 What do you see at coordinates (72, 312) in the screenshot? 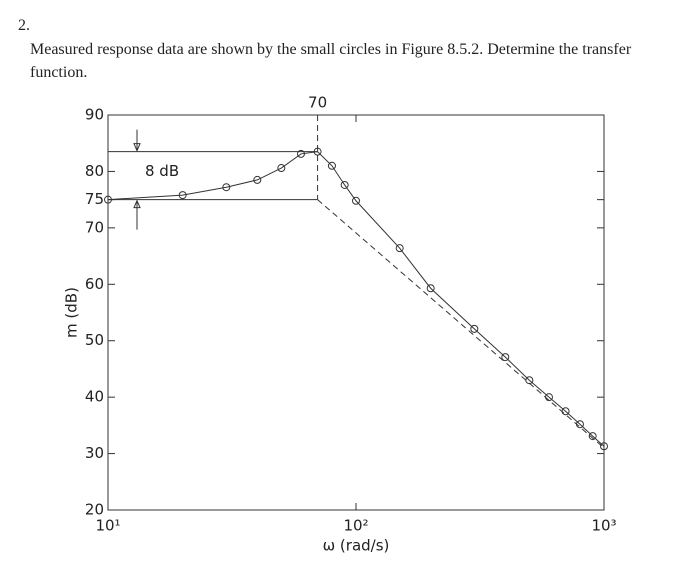
I see `y-axis-label: m (dB)` at bounding box center [72, 312].